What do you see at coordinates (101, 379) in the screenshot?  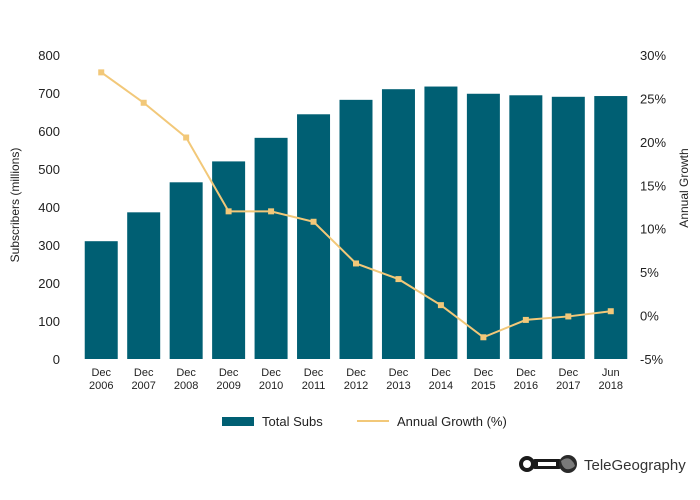 I see `x-tick-label-0: Dec 2006` at bounding box center [101, 379].